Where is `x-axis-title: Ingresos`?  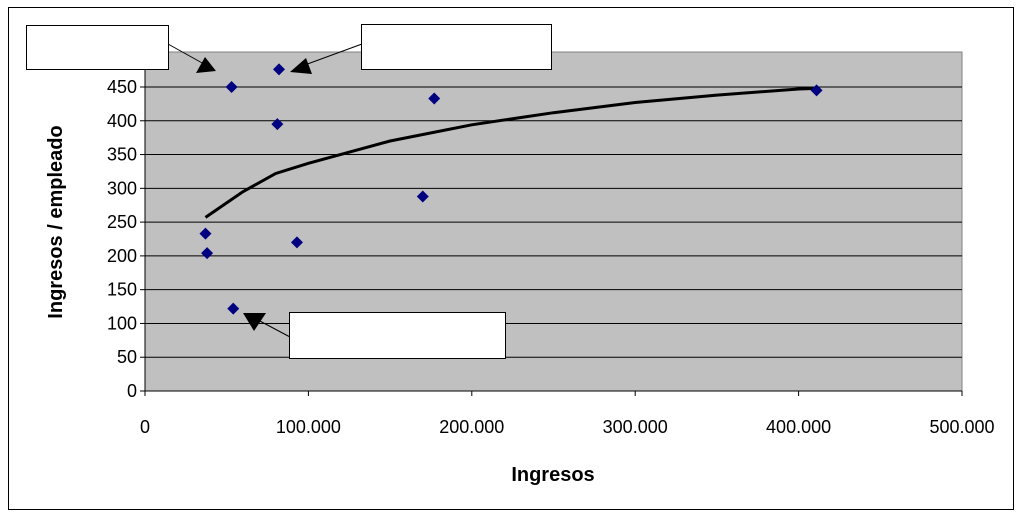
x-axis-title: Ingresos is located at coordinates (552, 475).